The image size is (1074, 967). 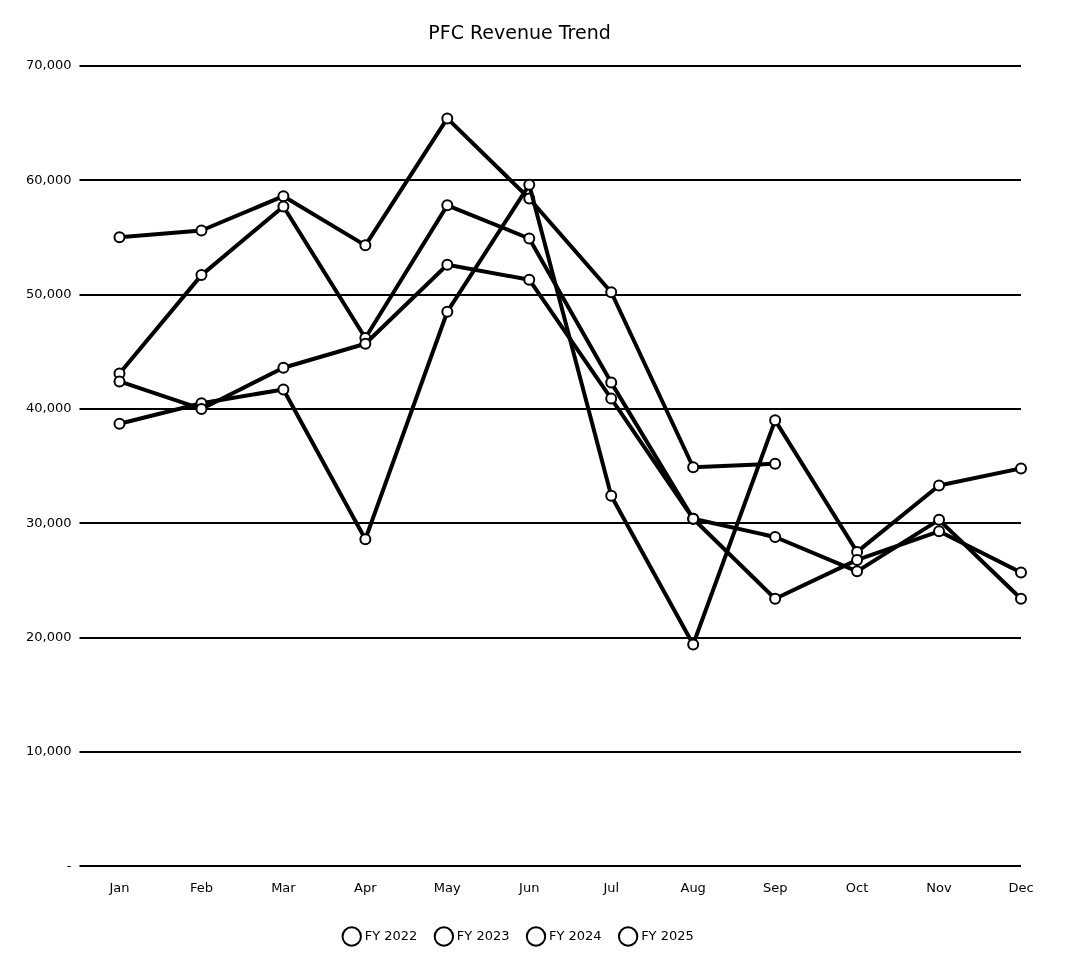 What do you see at coordinates (1021, 887) in the screenshot?
I see `x-tick-label: Dec` at bounding box center [1021, 887].